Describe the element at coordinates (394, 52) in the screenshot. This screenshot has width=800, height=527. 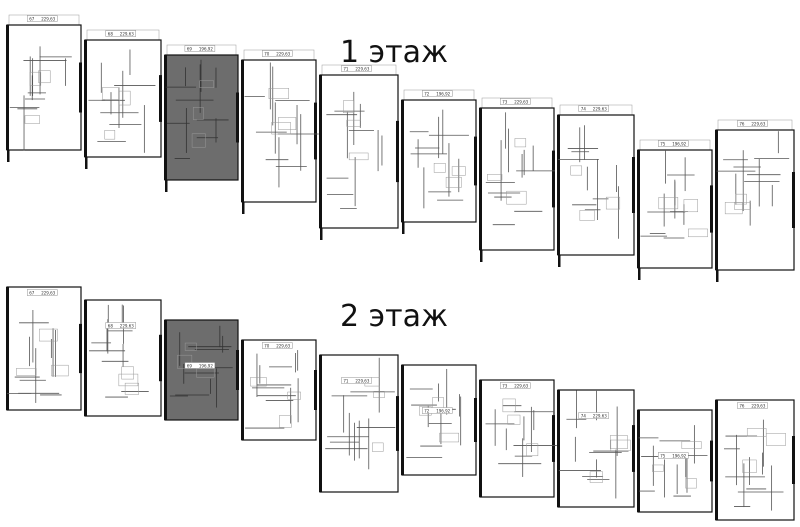
I see `floor-title: 1 этаж` at that location.